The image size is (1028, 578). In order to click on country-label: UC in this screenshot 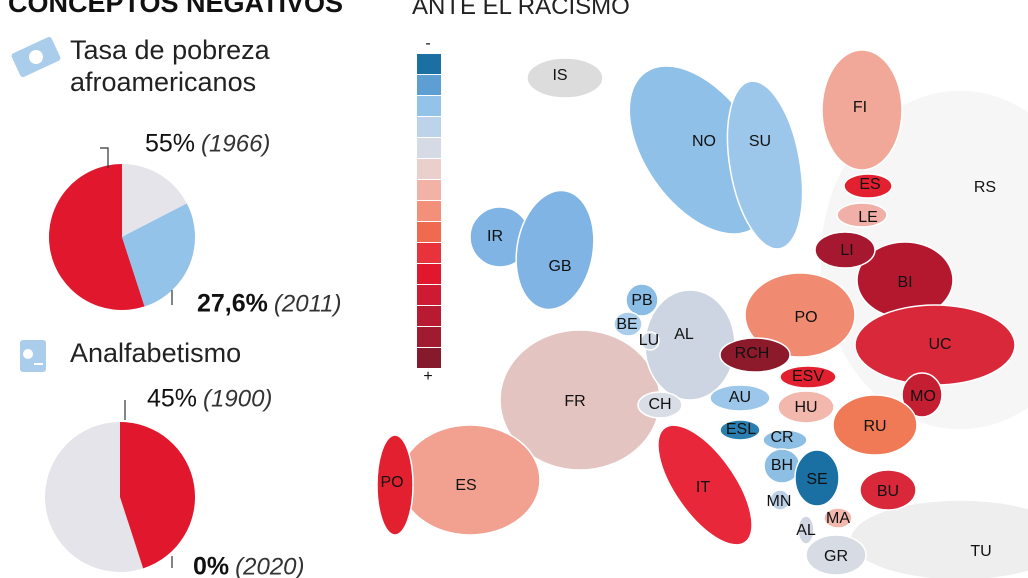, I will do `click(939, 344)`.